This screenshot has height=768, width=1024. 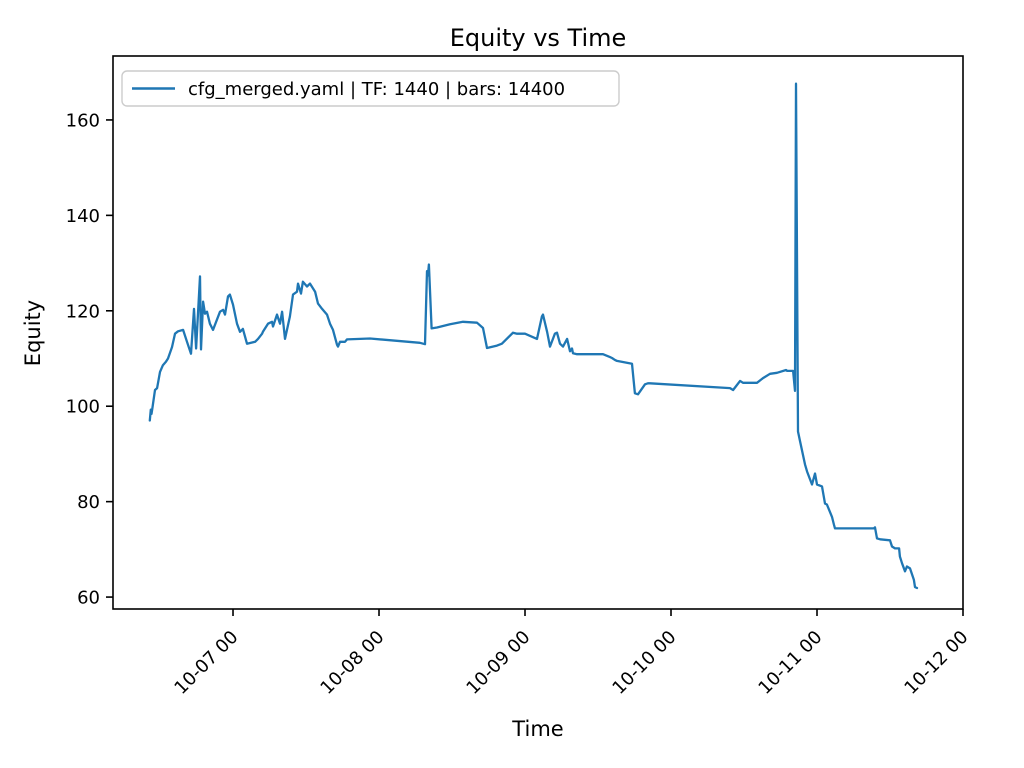 I want to click on x-tick-label: 10-12 00, so click(x=936, y=663).